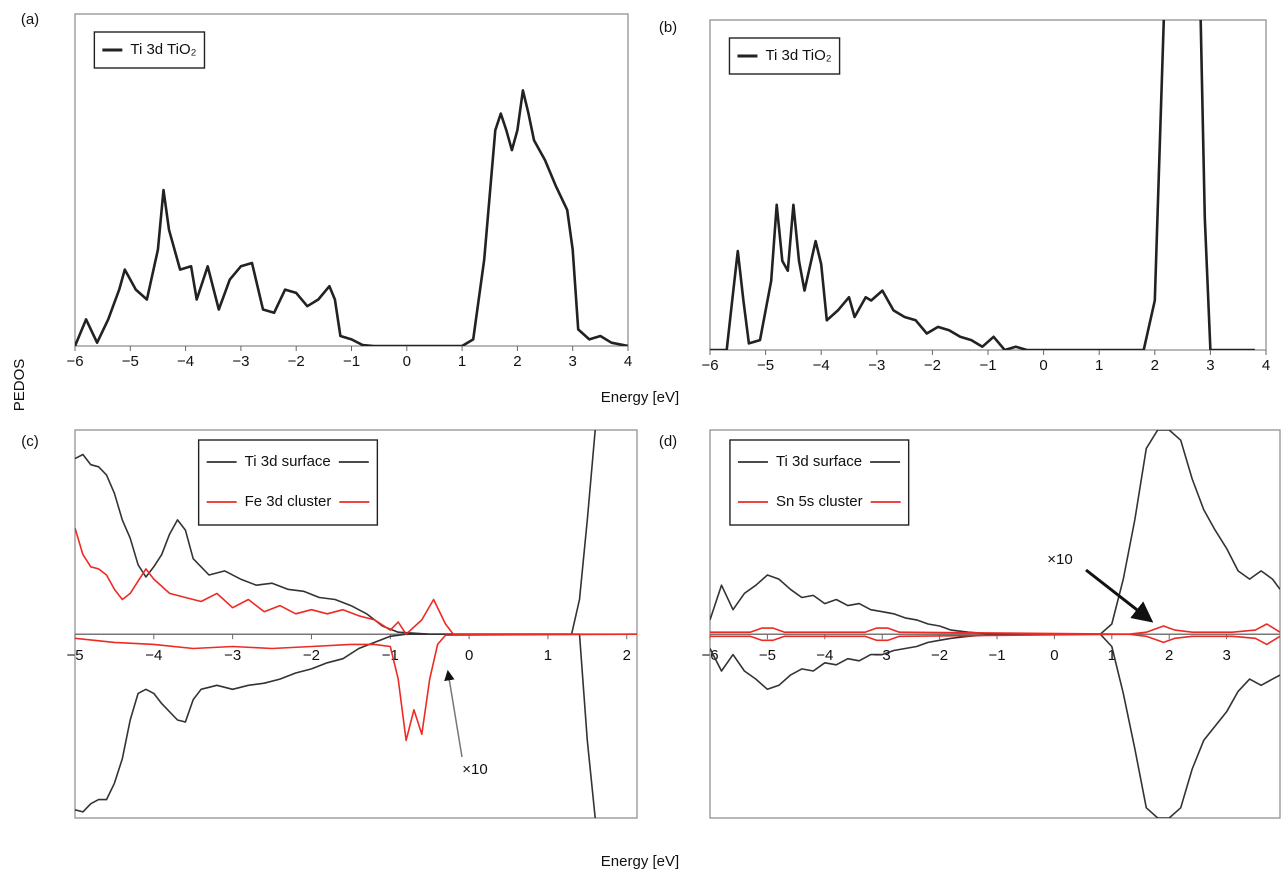  Describe the element at coordinates (30, 19) in the screenshot. I see `panel-label: (a)` at that location.